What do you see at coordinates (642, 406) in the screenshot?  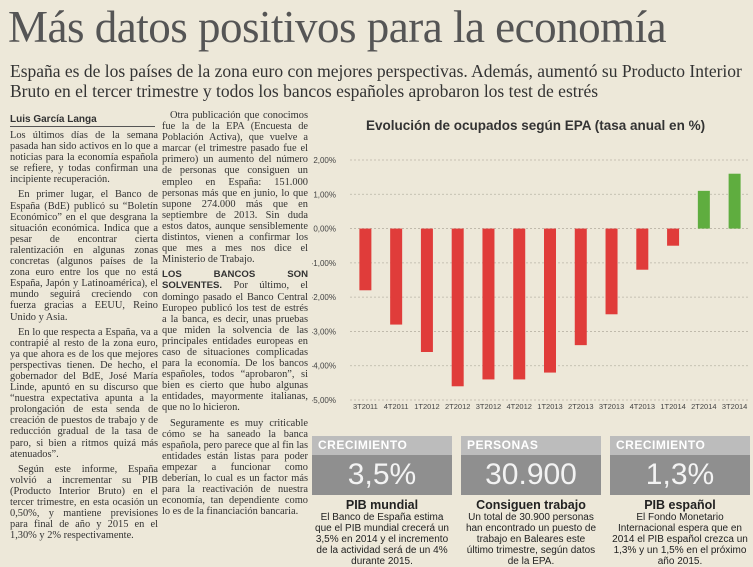 I see `x-tick-label: 4T2013` at bounding box center [642, 406].